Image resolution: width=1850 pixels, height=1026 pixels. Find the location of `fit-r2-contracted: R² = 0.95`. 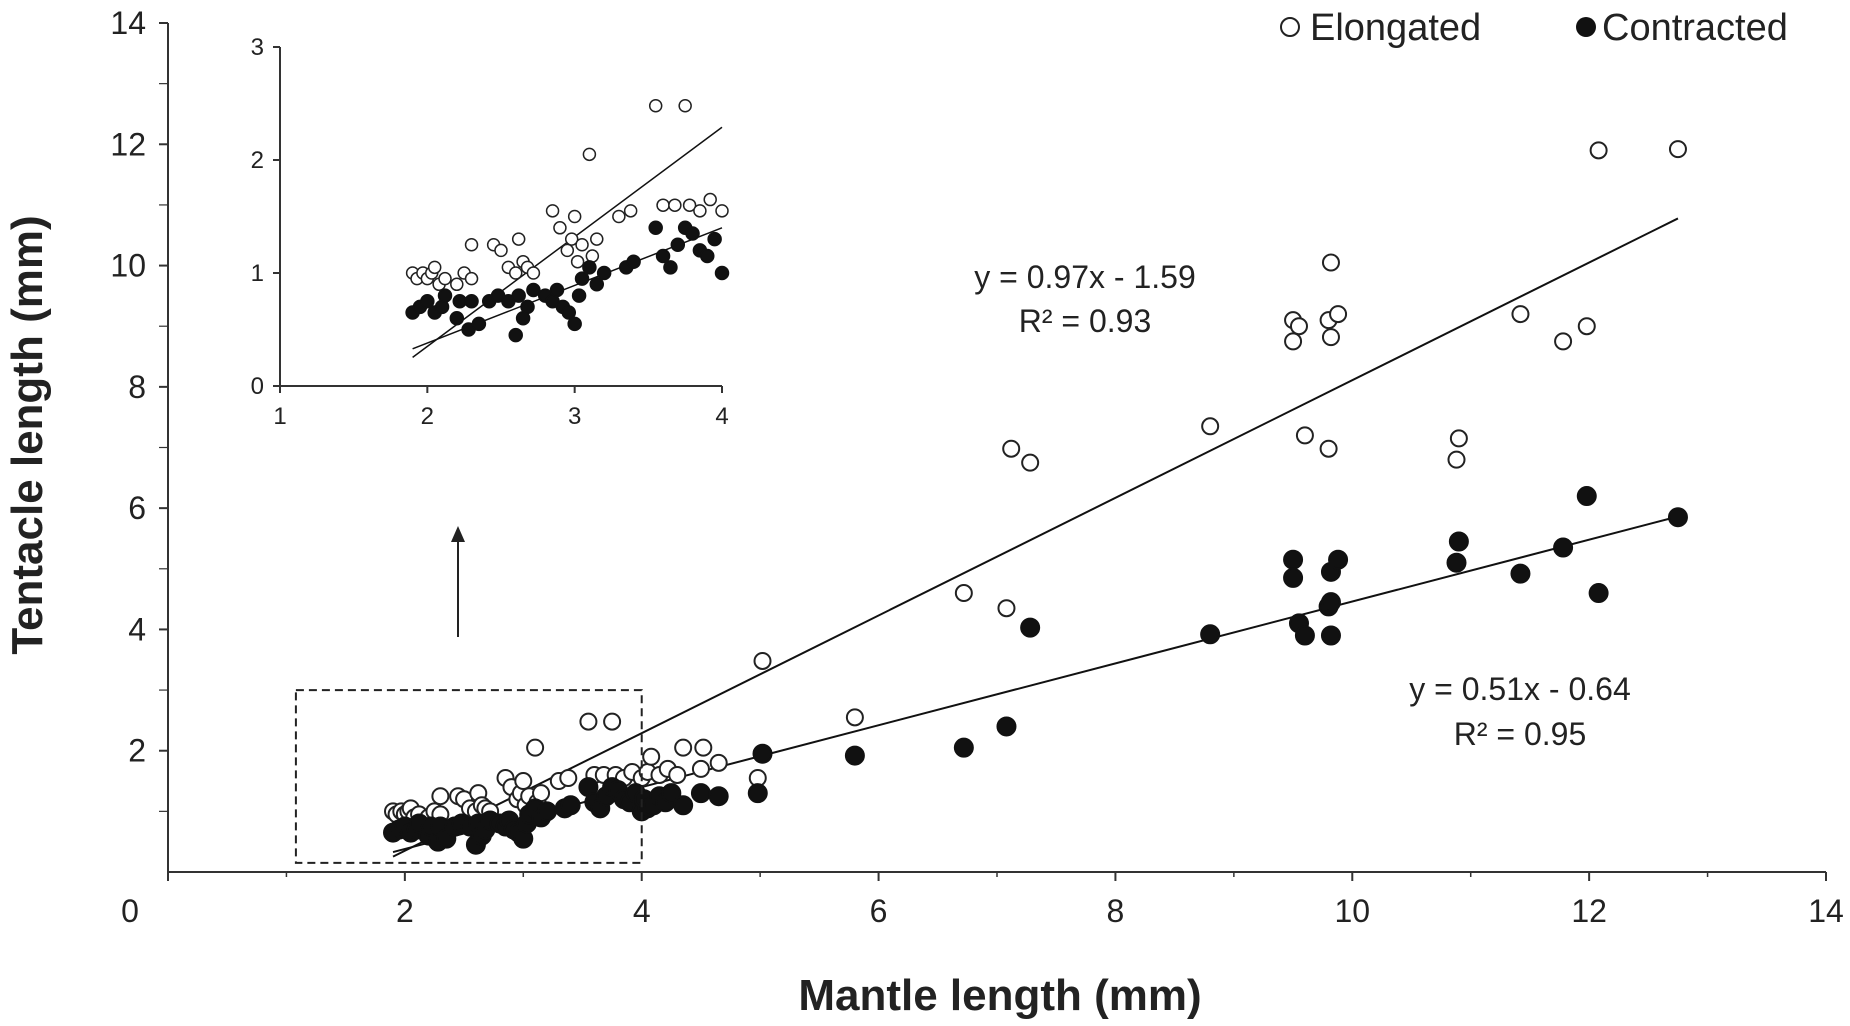

fit-r2-contracted: R² = 0.95 is located at coordinates (1520, 734).